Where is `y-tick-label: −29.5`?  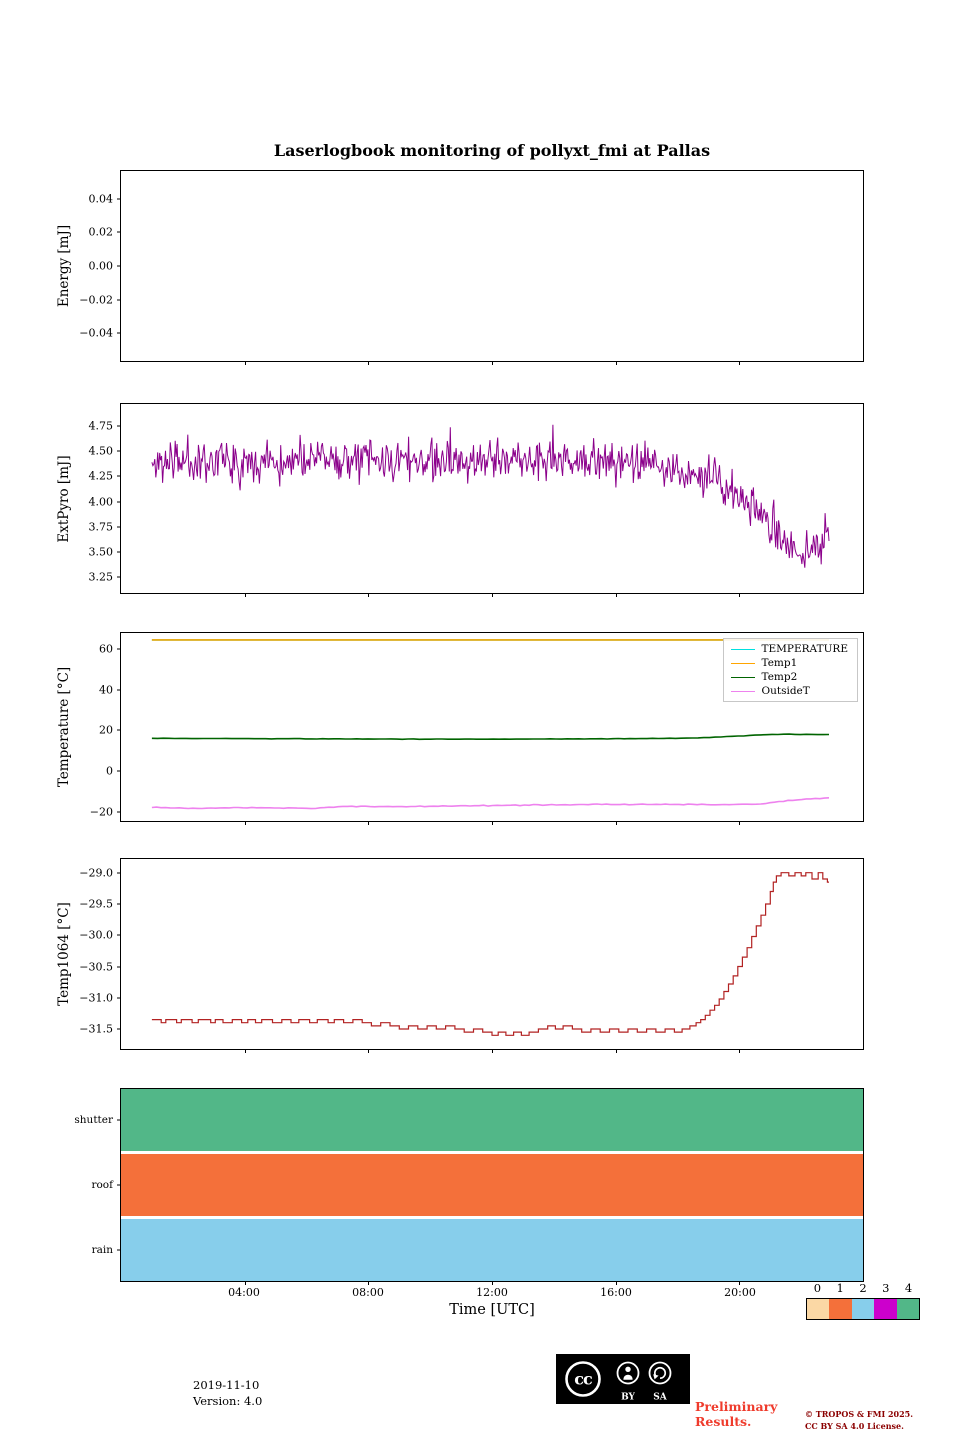
y-tick-label: −29.5 is located at coordinates (96, 904).